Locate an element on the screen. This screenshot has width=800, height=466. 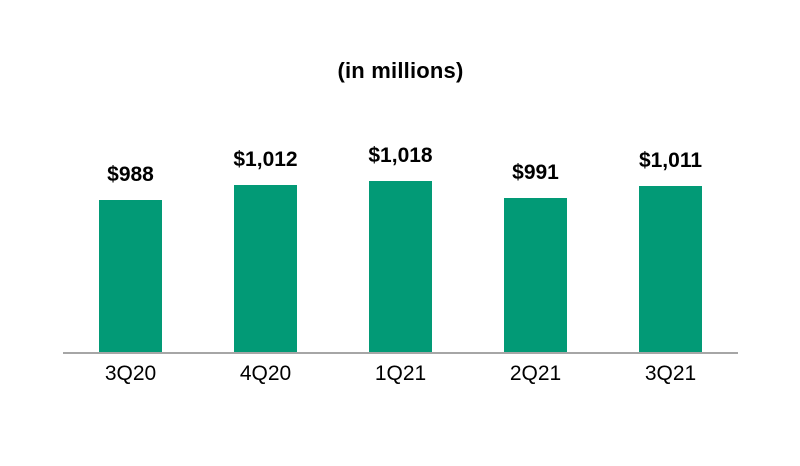
bar-column: $988 is located at coordinates (130, 236).